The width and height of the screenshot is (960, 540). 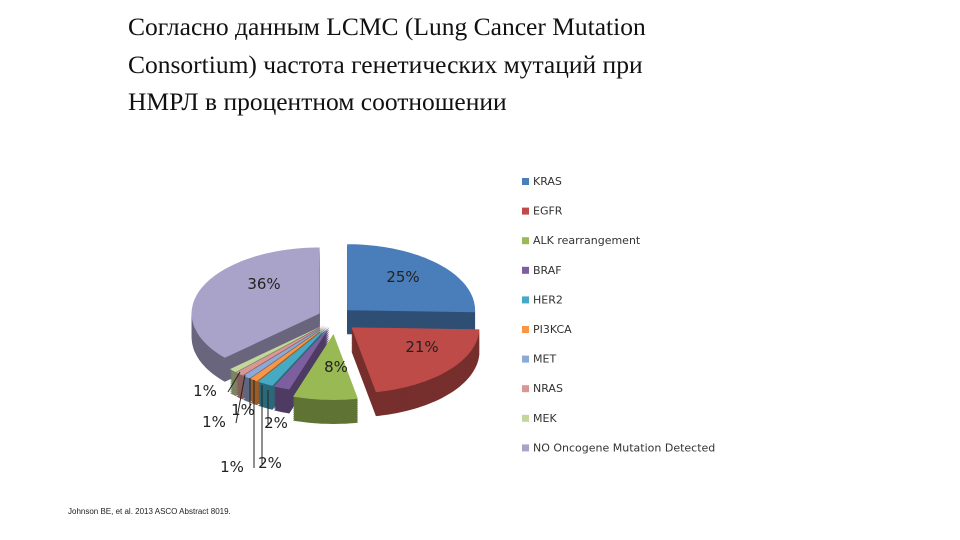 What do you see at coordinates (255, 302) in the screenshot?
I see `slice-no-oncogene-mutation-detected` at bounding box center [255, 302].